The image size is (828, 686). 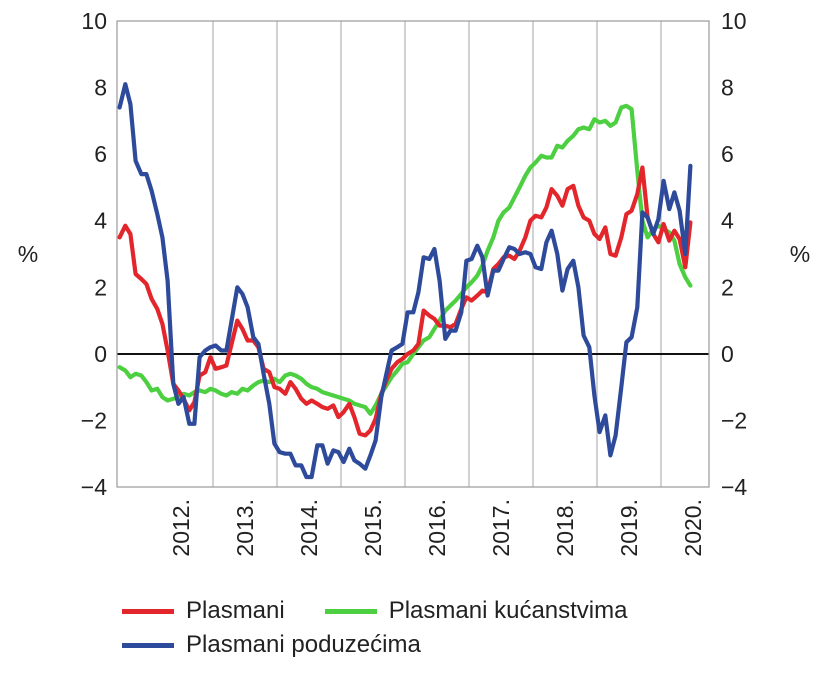 What do you see at coordinates (94, 487) in the screenshot?
I see `y-tick-left--4: −4` at bounding box center [94, 487].